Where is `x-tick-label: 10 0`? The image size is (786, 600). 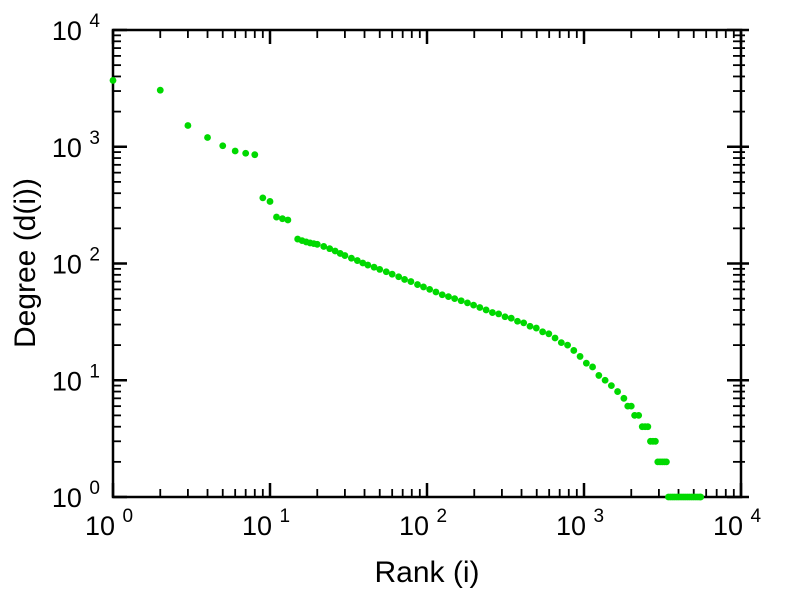
x-tick-label: 10 0 is located at coordinates (109, 523).